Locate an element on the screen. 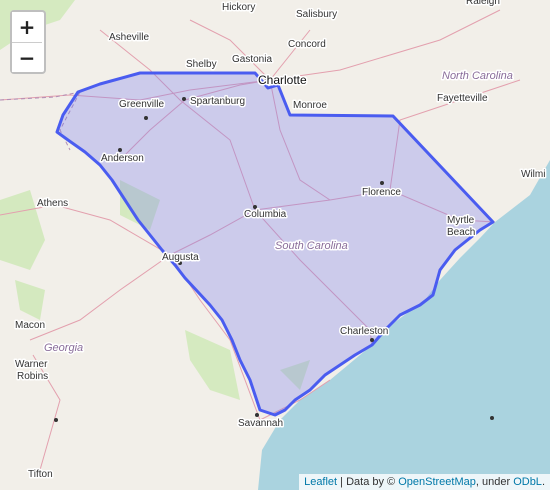 The image size is (550, 490). label-macon: Macon is located at coordinates (30, 325).